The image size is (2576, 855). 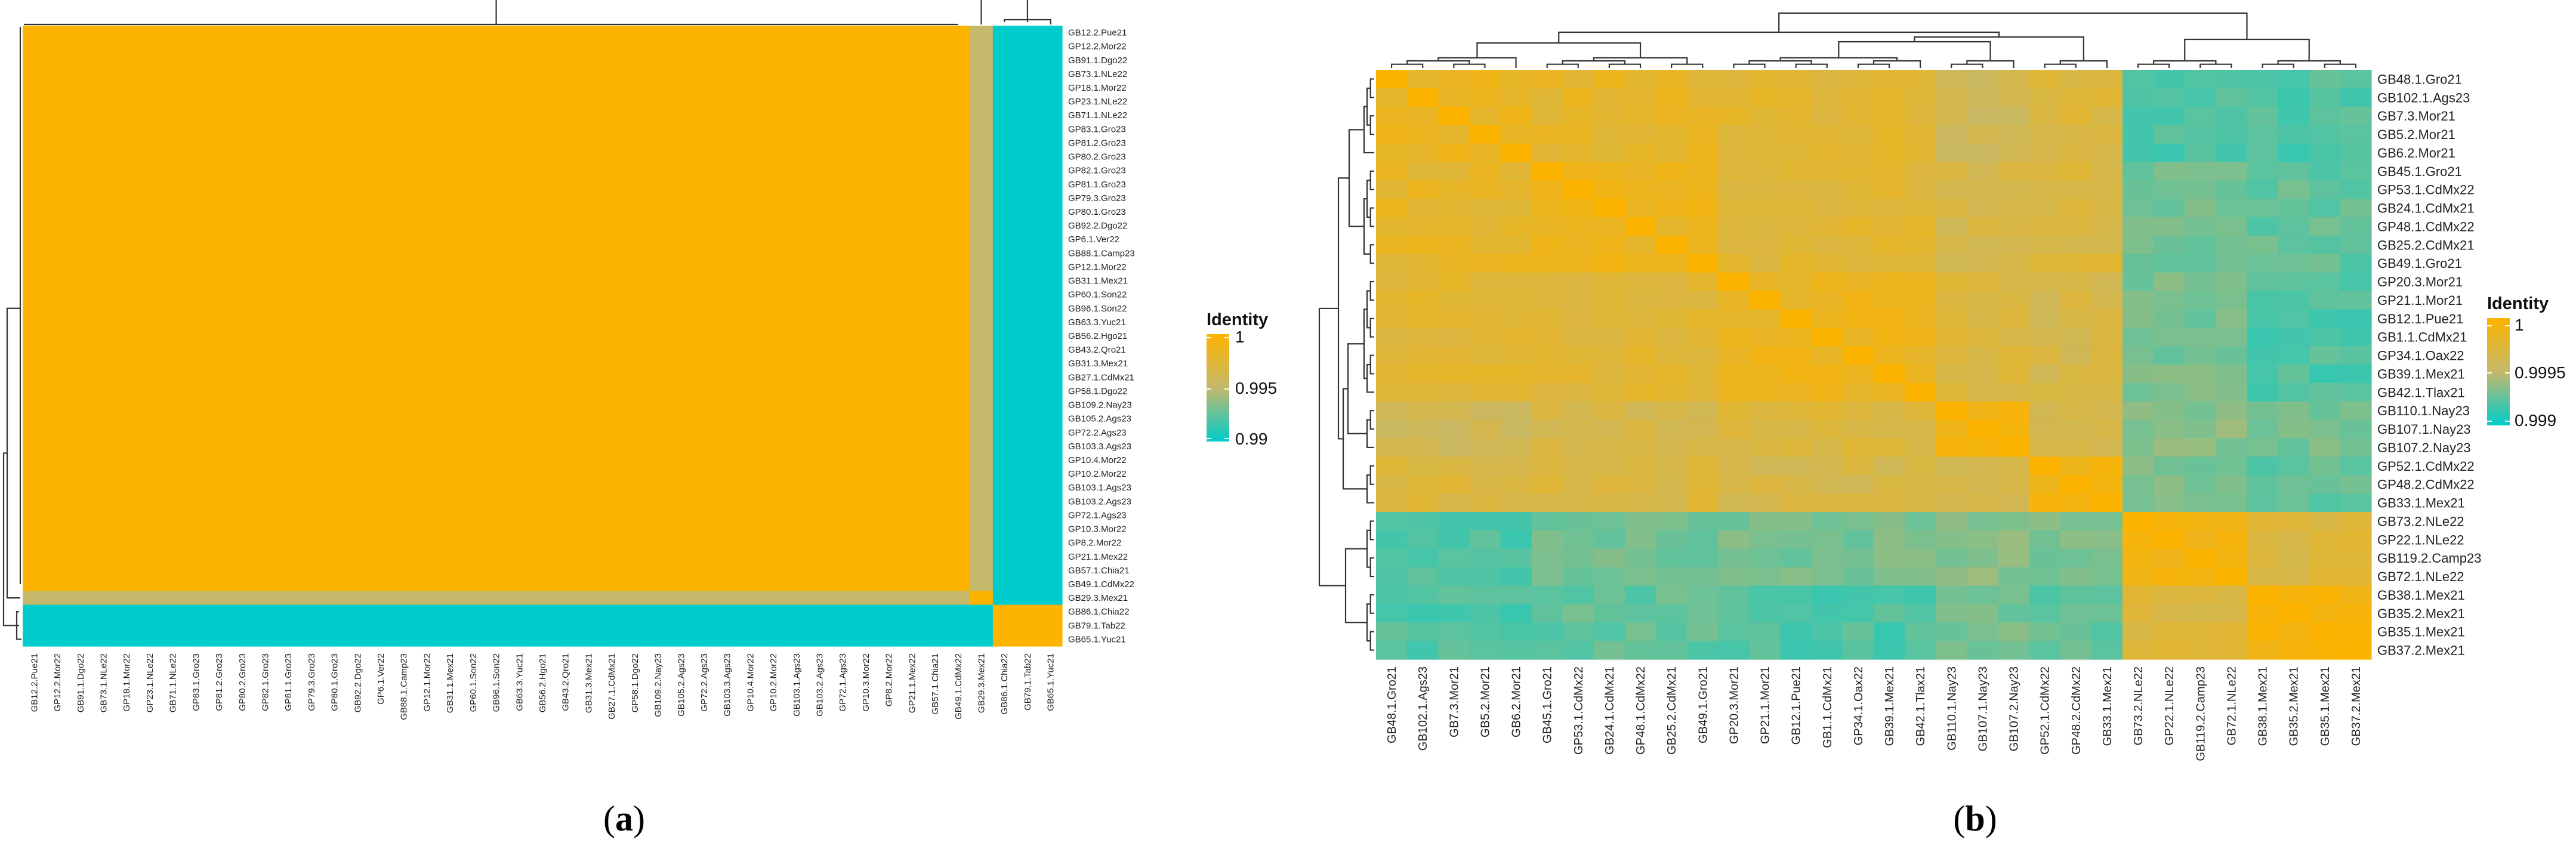 What do you see at coordinates (1098, 226) in the screenshot?
I see `heatmap-a-row-label: GB92.2.Dgo22` at bounding box center [1098, 226].